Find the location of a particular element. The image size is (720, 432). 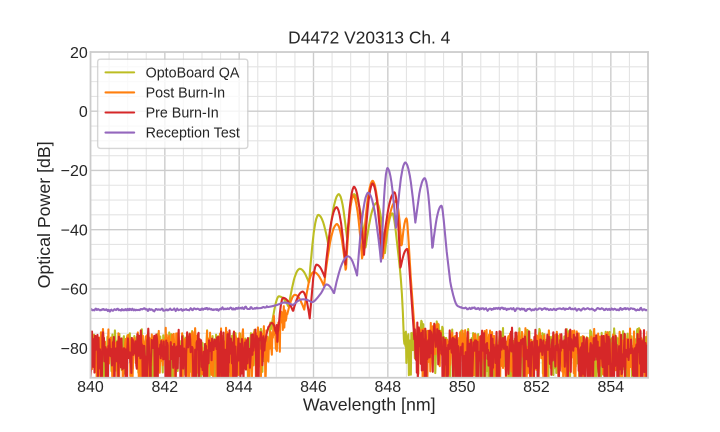

svg-text: D4472 V20313 Ch. 4 is located at coordinates (369, 38).